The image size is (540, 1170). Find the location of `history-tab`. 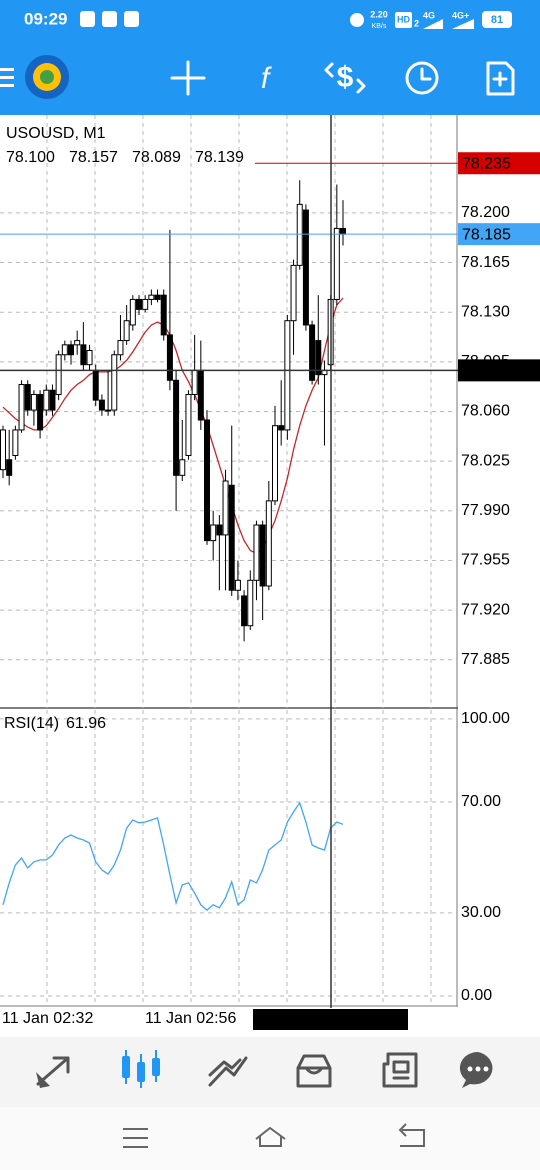

history-tab is located at coordinates (314, 1071).